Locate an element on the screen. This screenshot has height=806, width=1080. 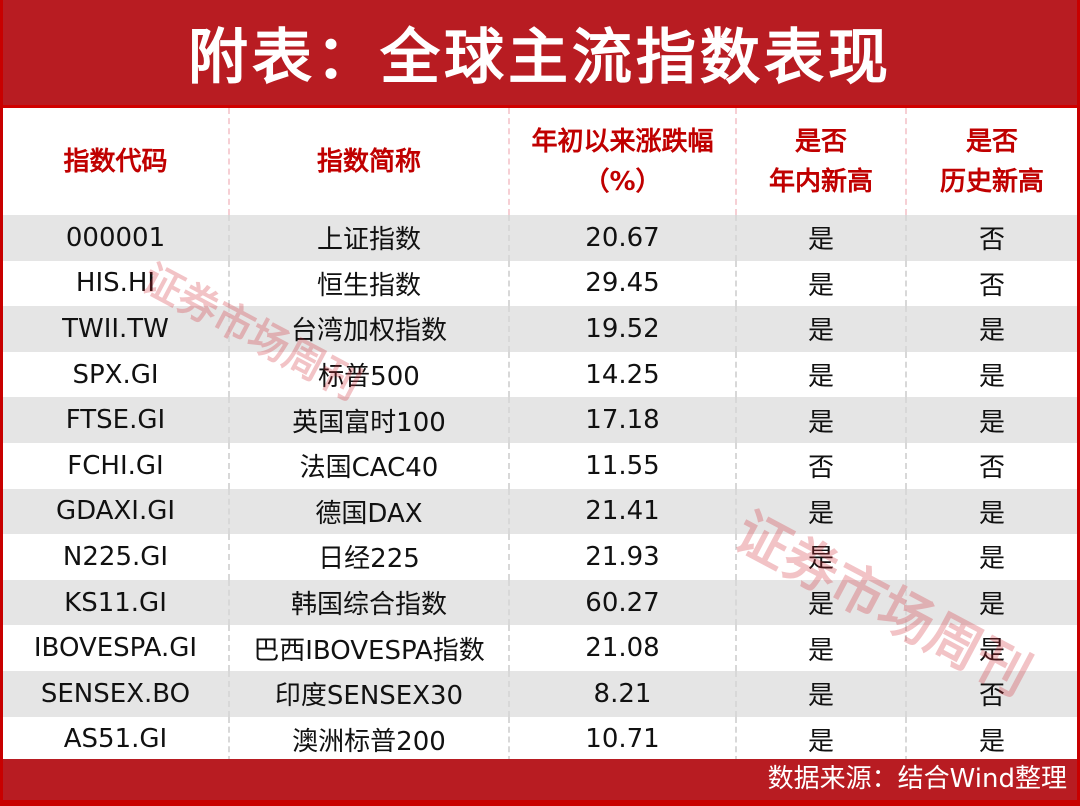
cell-code: FTSE.GI is located at coordinates (116, 420).